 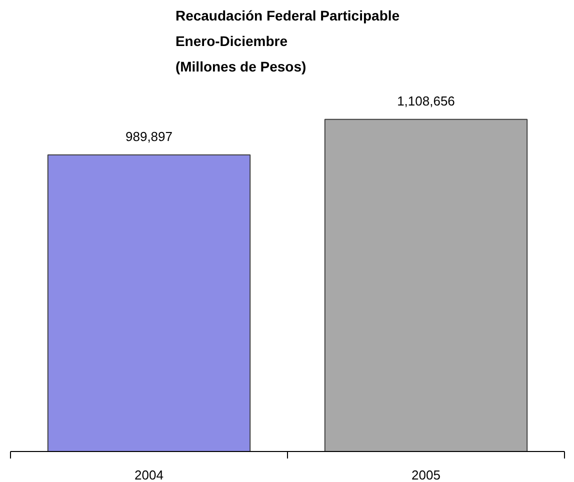 What do you see at coordinates (426, 475) in the screenshot?
I see `x-tick-label: 2005` at bounding box center [426, 475].